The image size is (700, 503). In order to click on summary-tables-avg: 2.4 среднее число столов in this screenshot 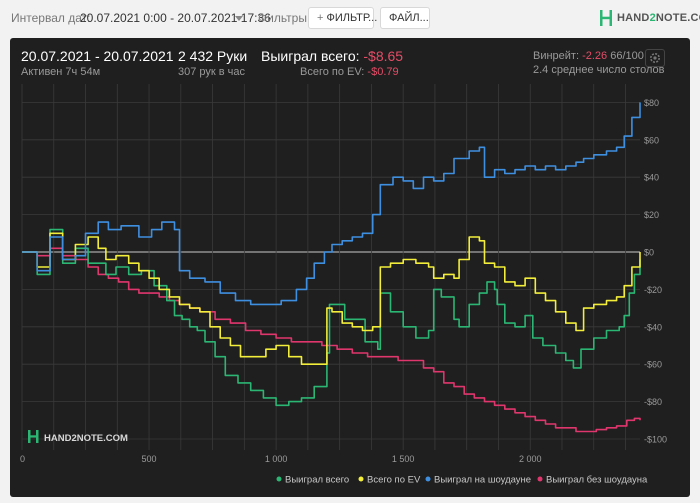, I will do `click(599, 70)`.